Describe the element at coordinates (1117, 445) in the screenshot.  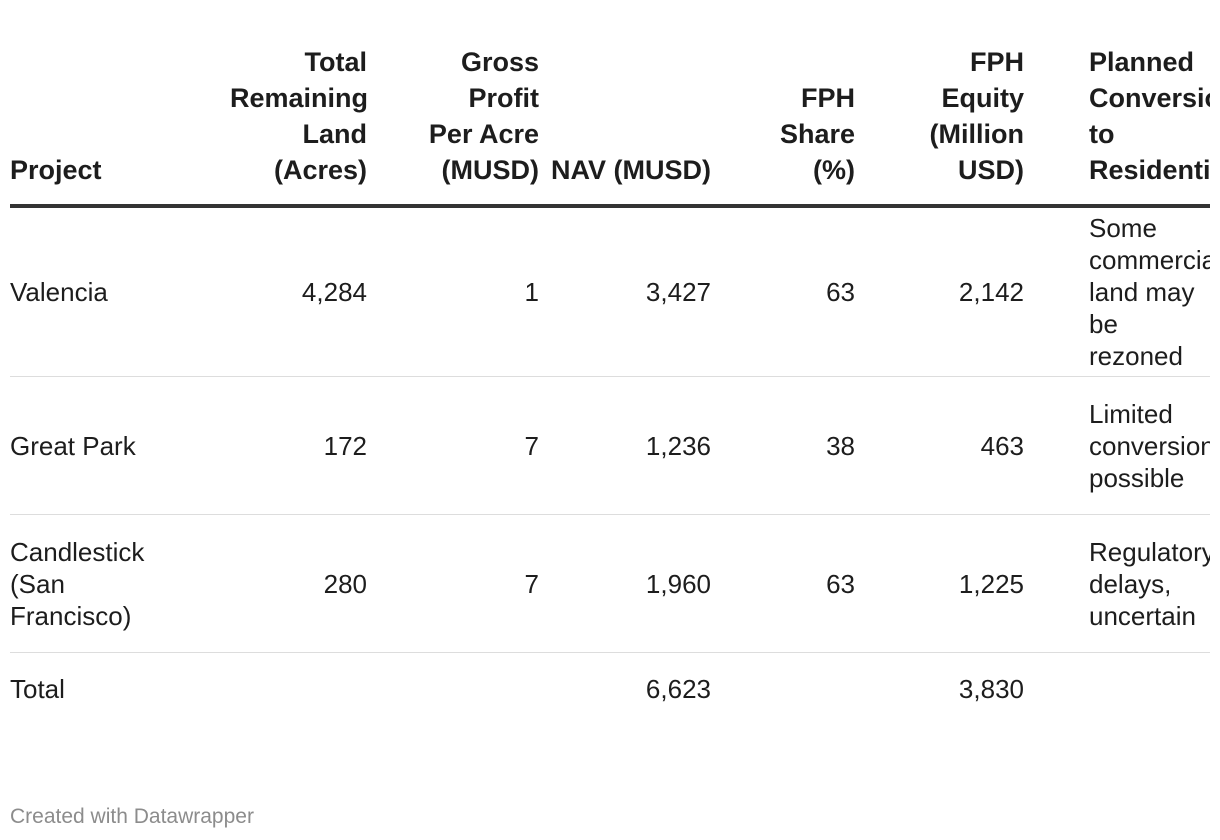
I see `cell-conversion: Limited conversion possible` at that location.